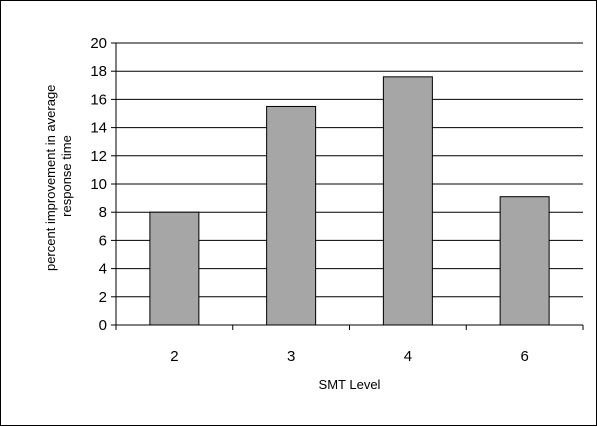 Image resolution: width=597 pixels, height=427 pixels. I want to click on y-tick-label: 0, so click(103, 325).